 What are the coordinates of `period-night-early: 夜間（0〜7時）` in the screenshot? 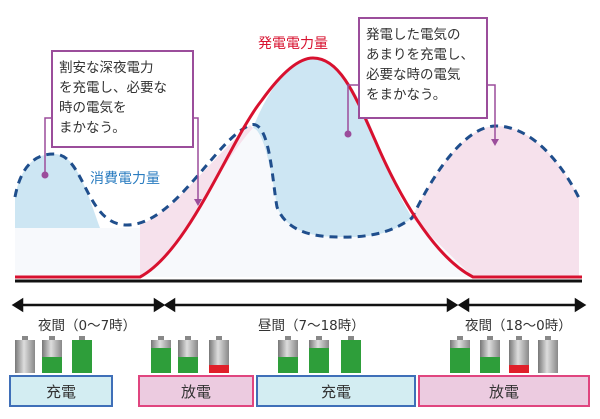 It's located at (87, 326).